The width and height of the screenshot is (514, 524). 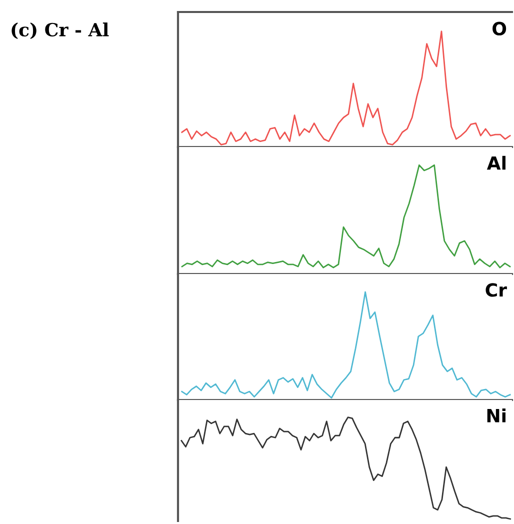 What do you see at coordinates (496, 163) in the screenshot?
I see `text: Al` at bounding box center [496, 163].